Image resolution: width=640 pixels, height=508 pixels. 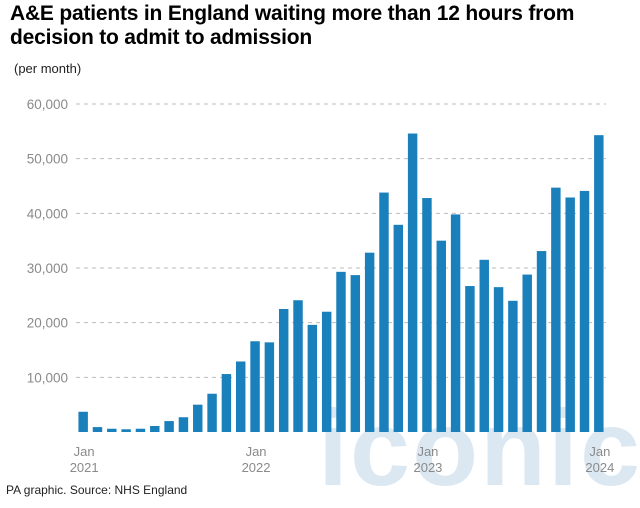 I want to click on x-tick-label: 2023, so click(x=427, y=467).